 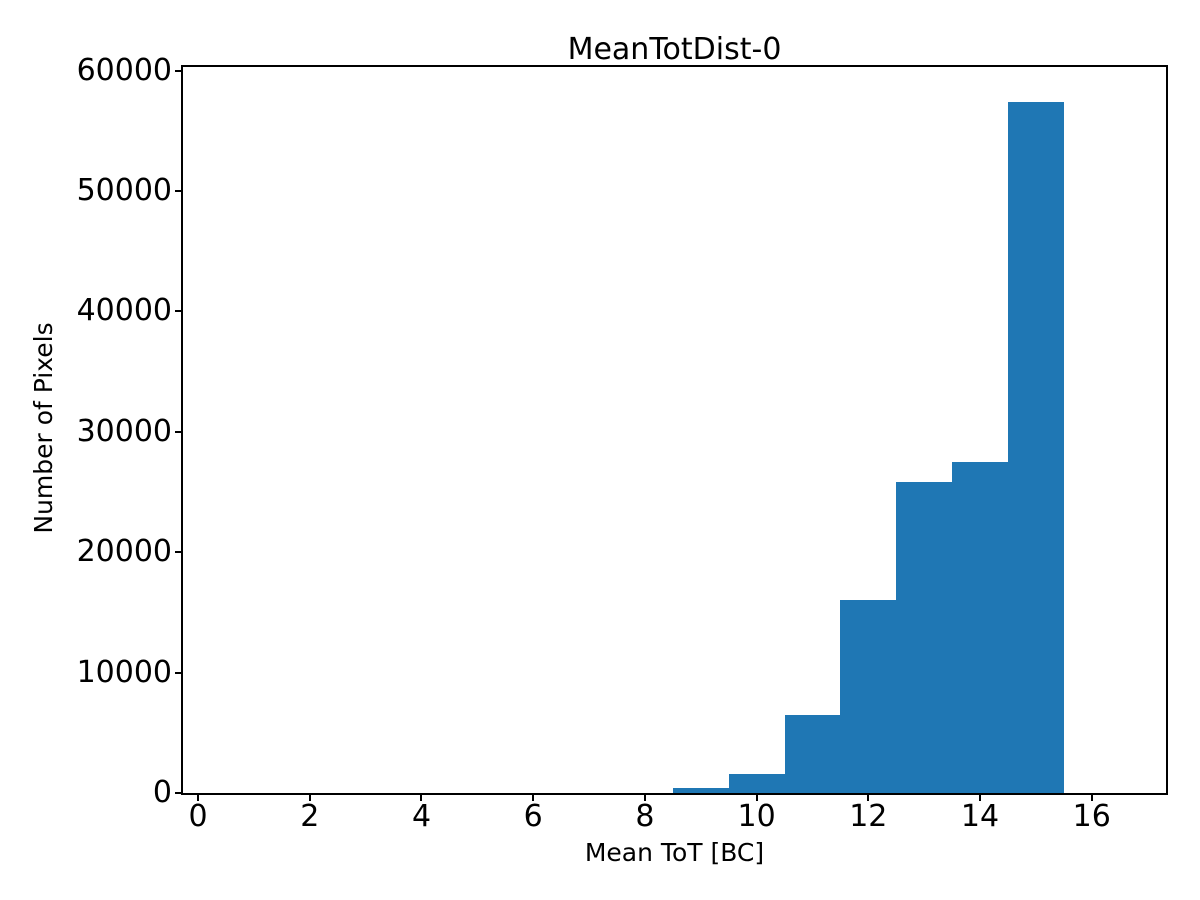 I want to click on y-tick-label: 0, so click(x=162, y=792).